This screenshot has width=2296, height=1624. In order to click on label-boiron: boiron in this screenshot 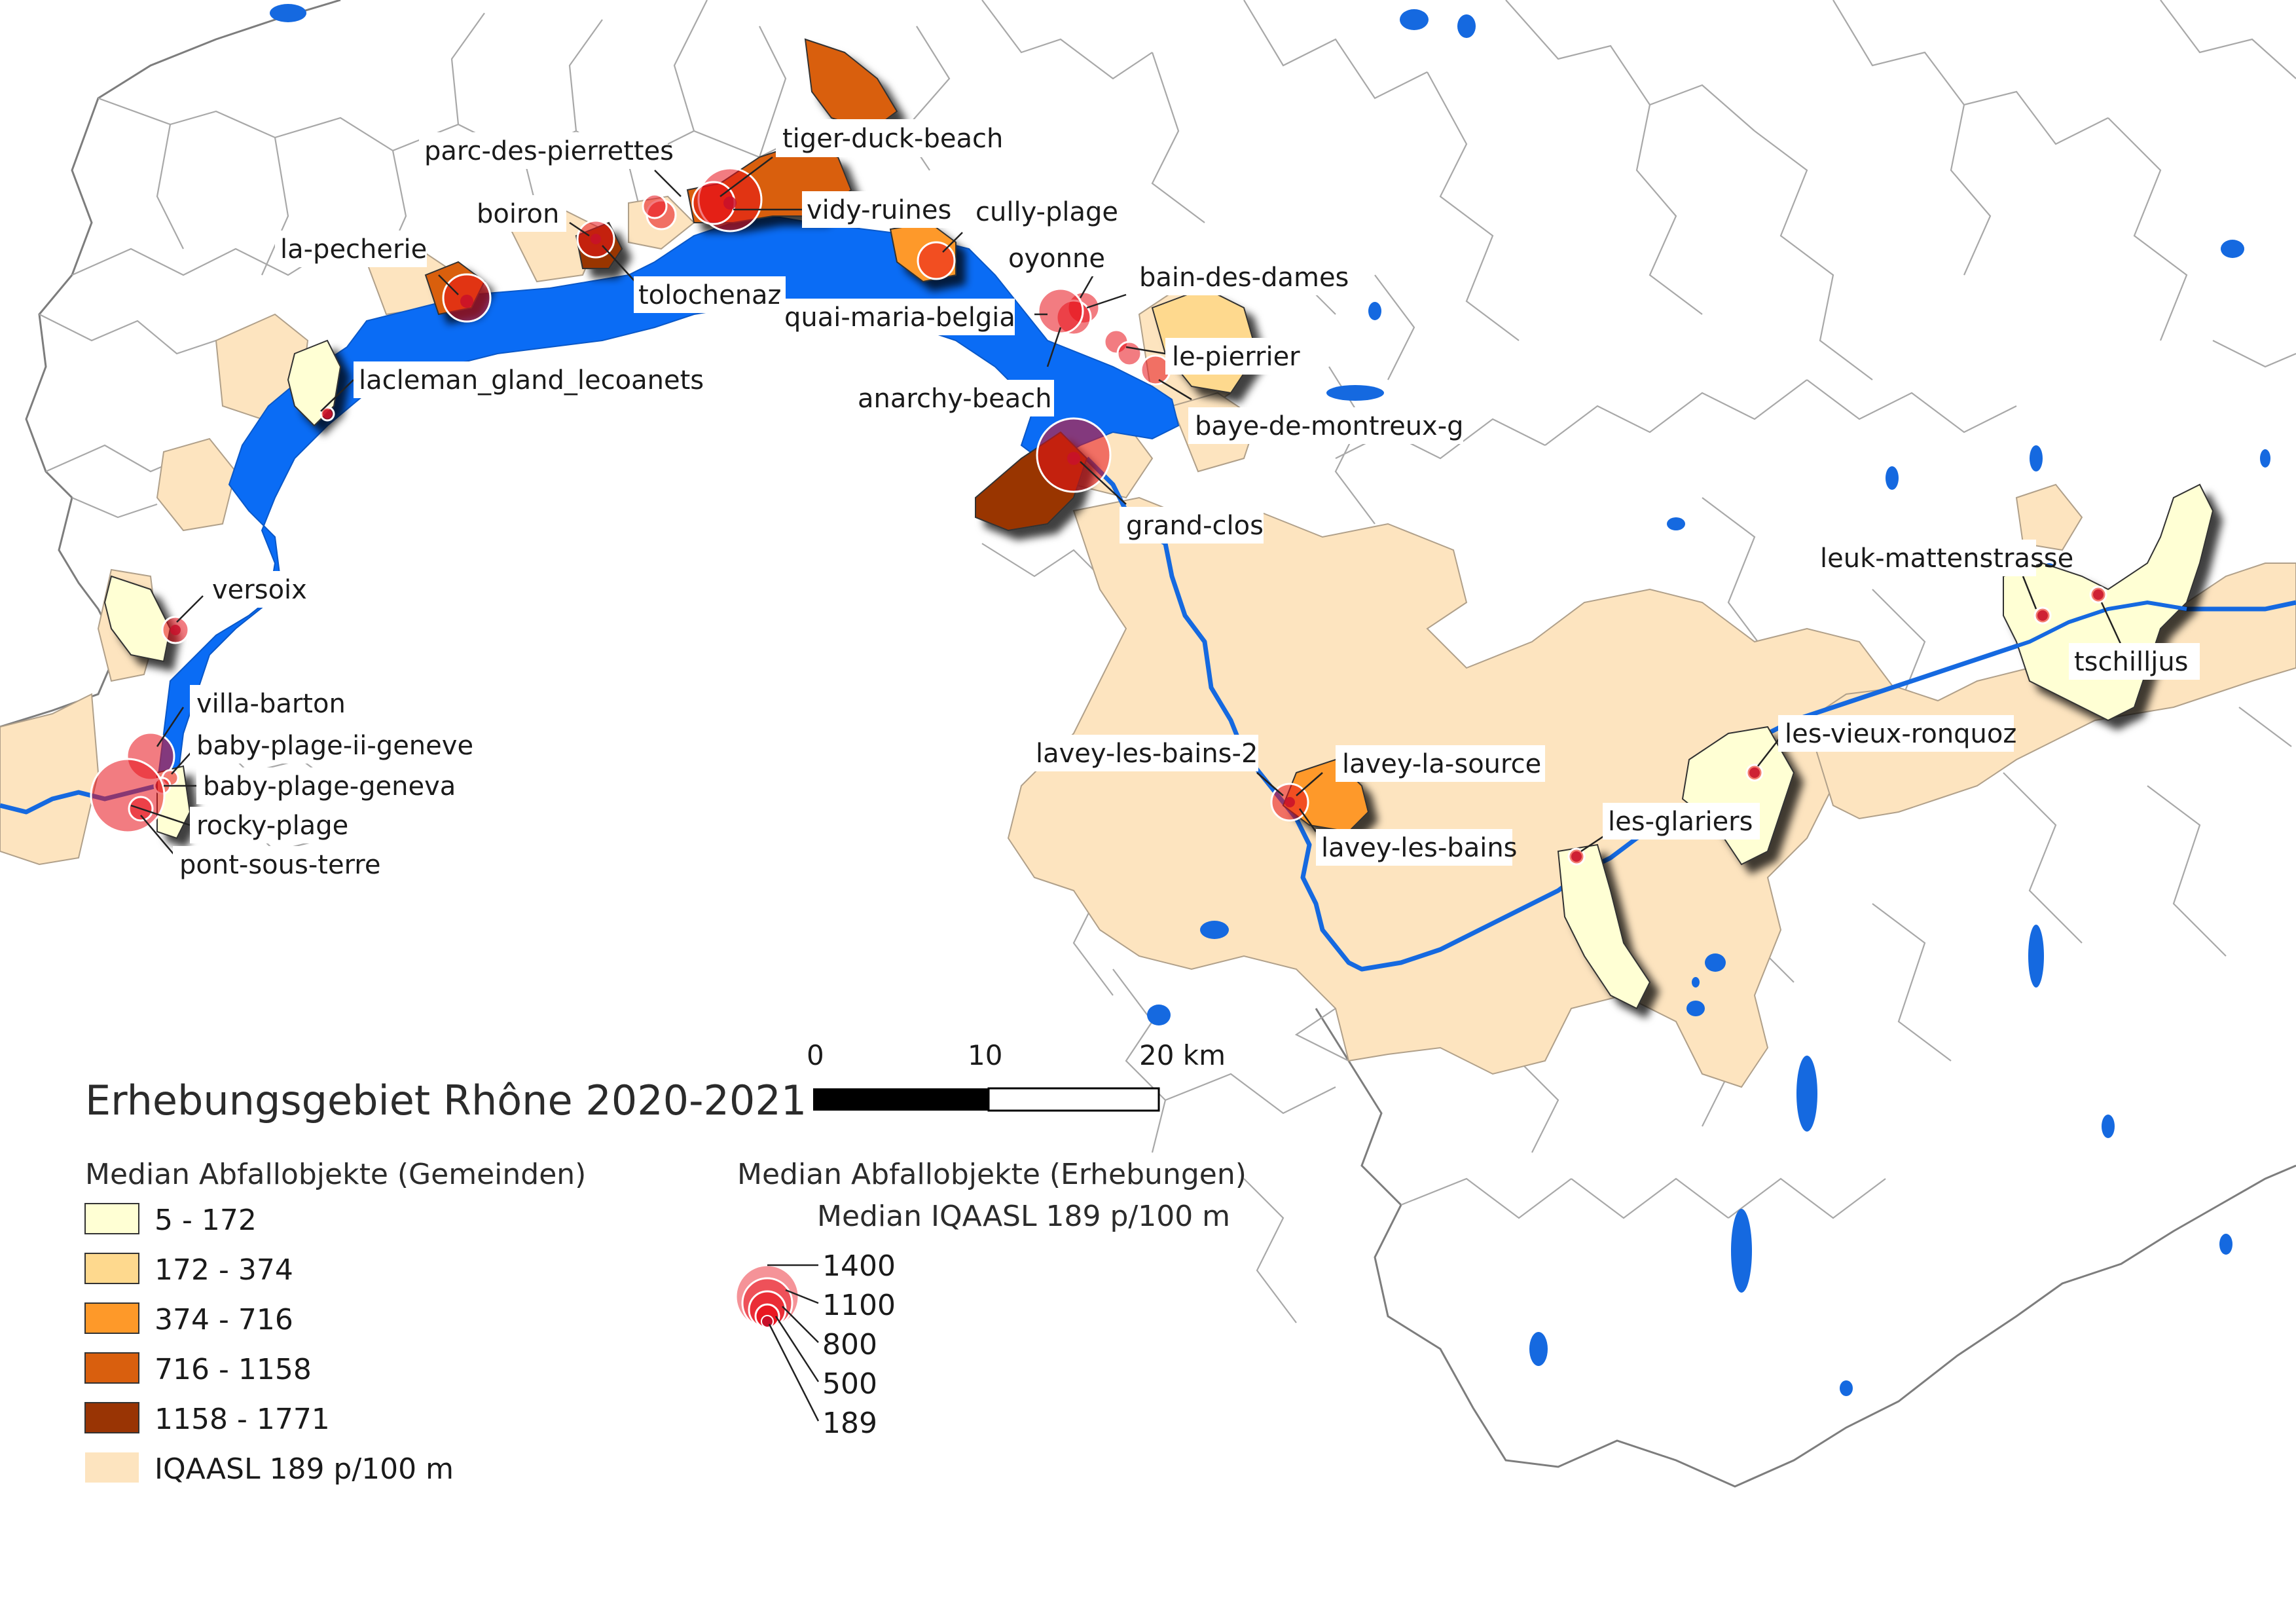, I will do `click(518, 213)`.